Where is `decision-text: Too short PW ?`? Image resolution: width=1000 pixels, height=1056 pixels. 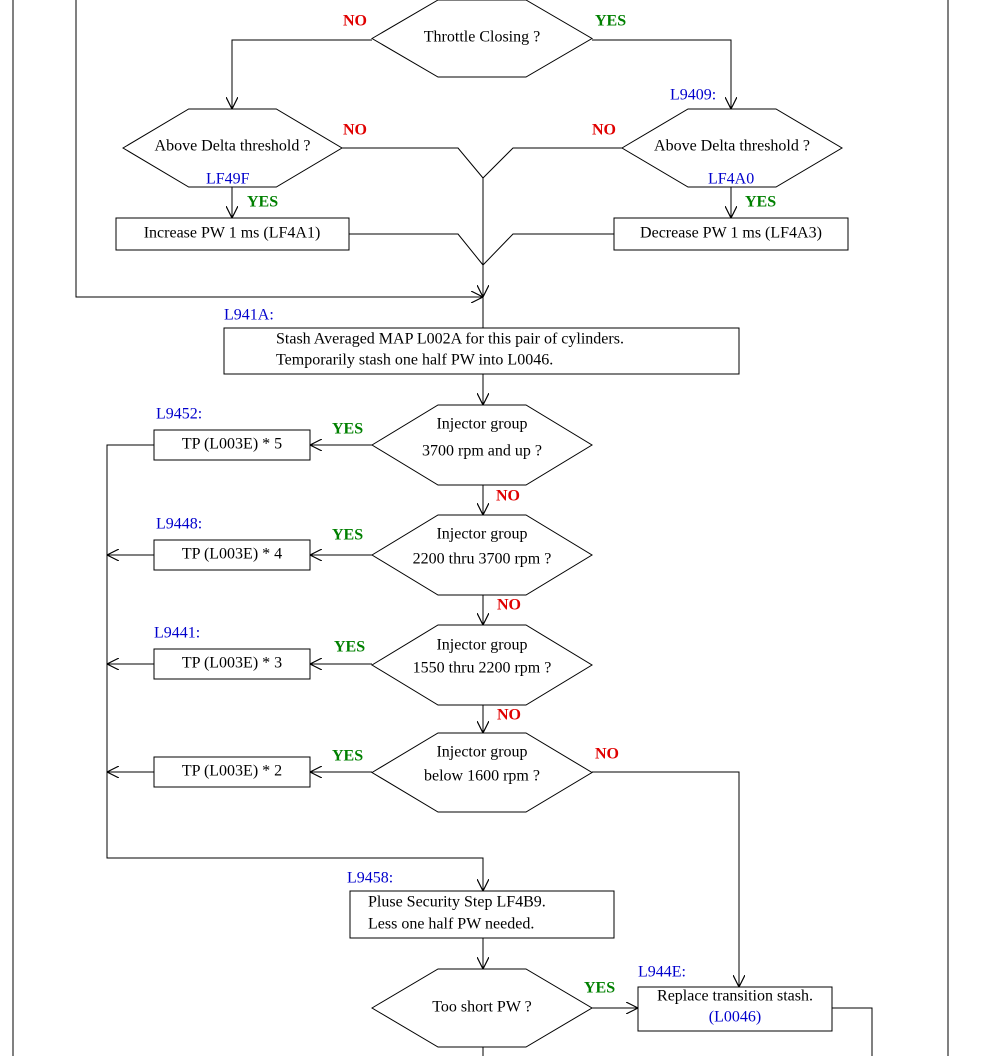 decision-text: Too short PW ? is located at coordinates (481, 1007).